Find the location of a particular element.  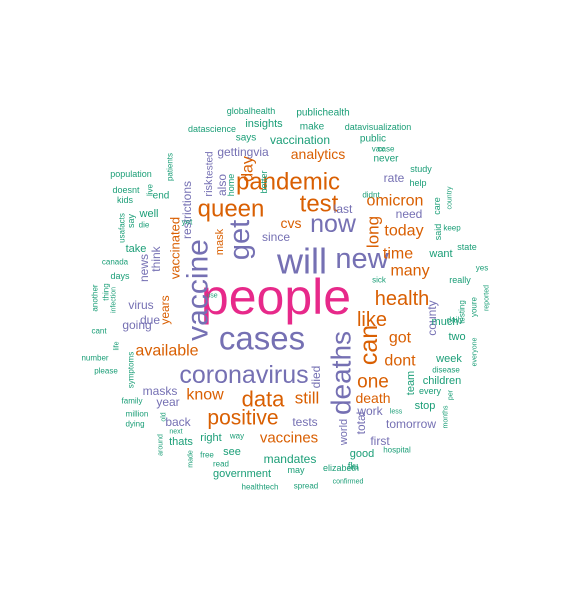

word-will: will is located at coordinates (301, 261).